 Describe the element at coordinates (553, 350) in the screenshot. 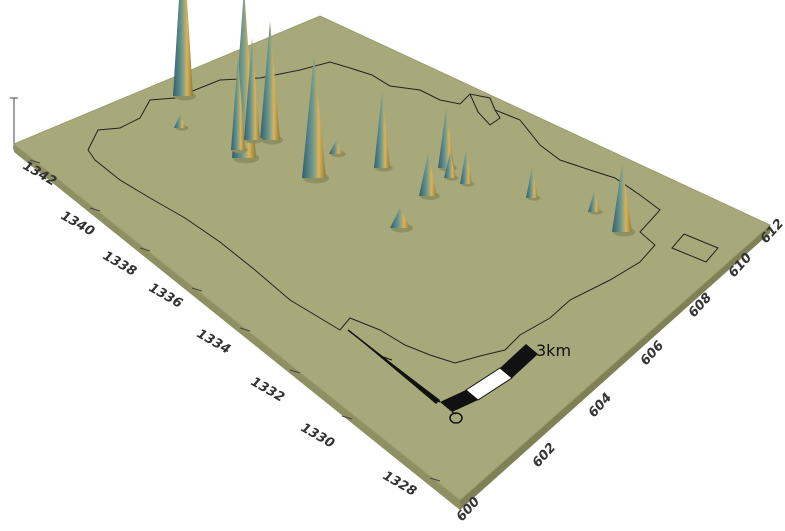

I see `scale-bar-label: 3km` at that location.